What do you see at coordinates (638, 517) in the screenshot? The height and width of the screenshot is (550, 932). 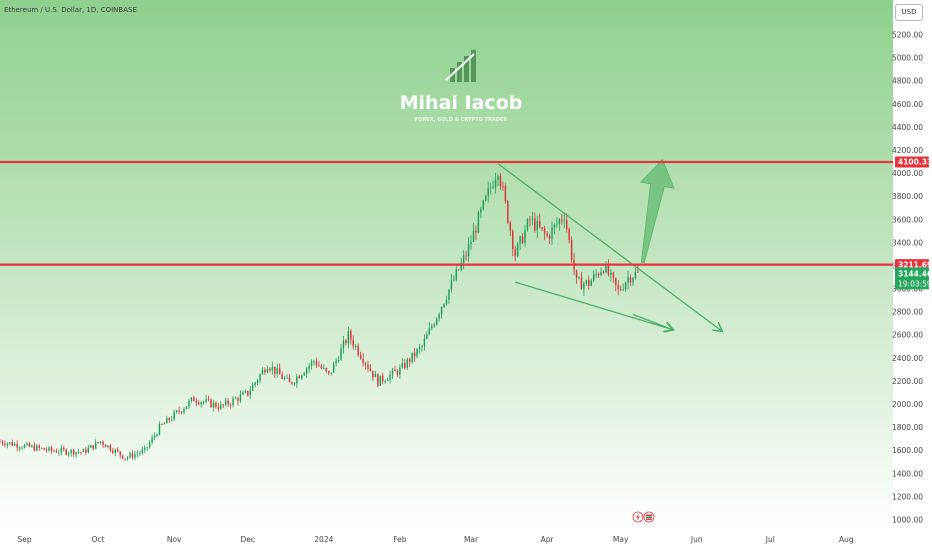 I see `lightning-icon` at bounding box center [638, 517].